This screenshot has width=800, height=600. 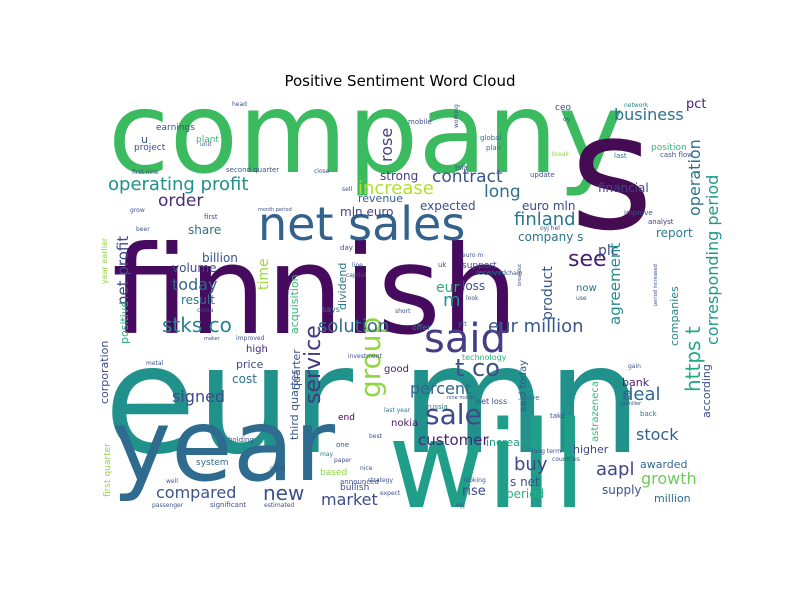 What do you see at coordinates (546, 451) in the screenshot?
I see `word-long-term: long term` at bounding box center [546, 451].